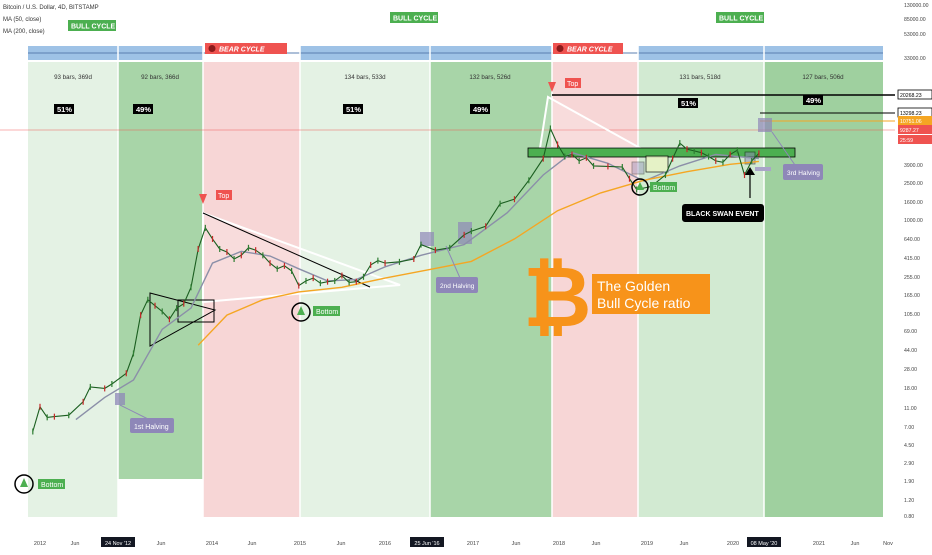  I want to click on price-badge-label: 13298.23, so click(911, 114).